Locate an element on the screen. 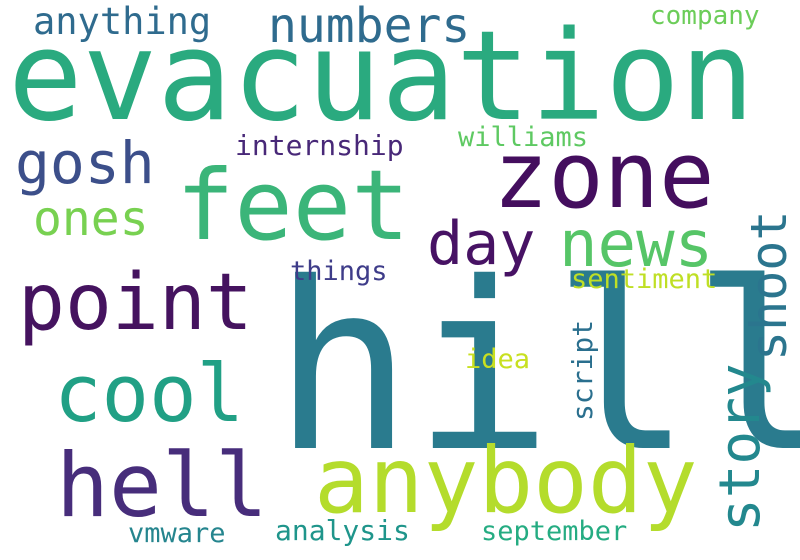 The width and height of the screenshot is (800, 560). word-cool: cool is located at coordinates (149, 394).